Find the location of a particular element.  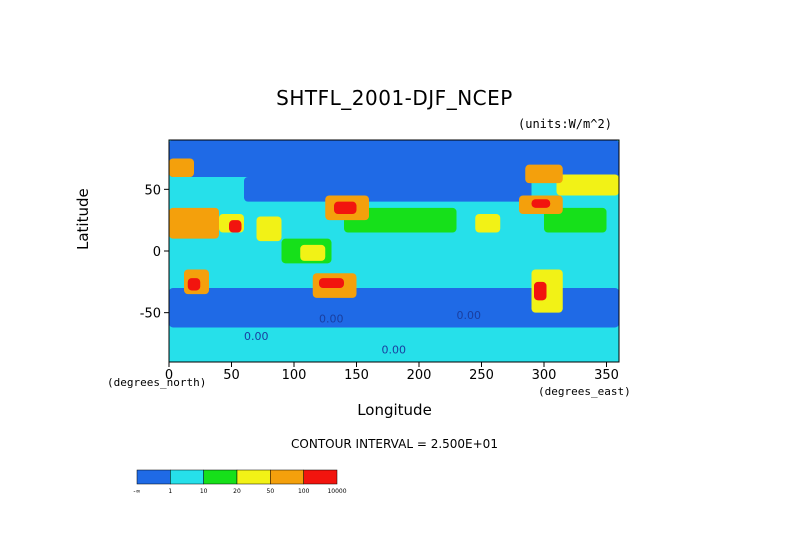

y-axis-units: (degrees_north) is located at coordinates (157, 382).